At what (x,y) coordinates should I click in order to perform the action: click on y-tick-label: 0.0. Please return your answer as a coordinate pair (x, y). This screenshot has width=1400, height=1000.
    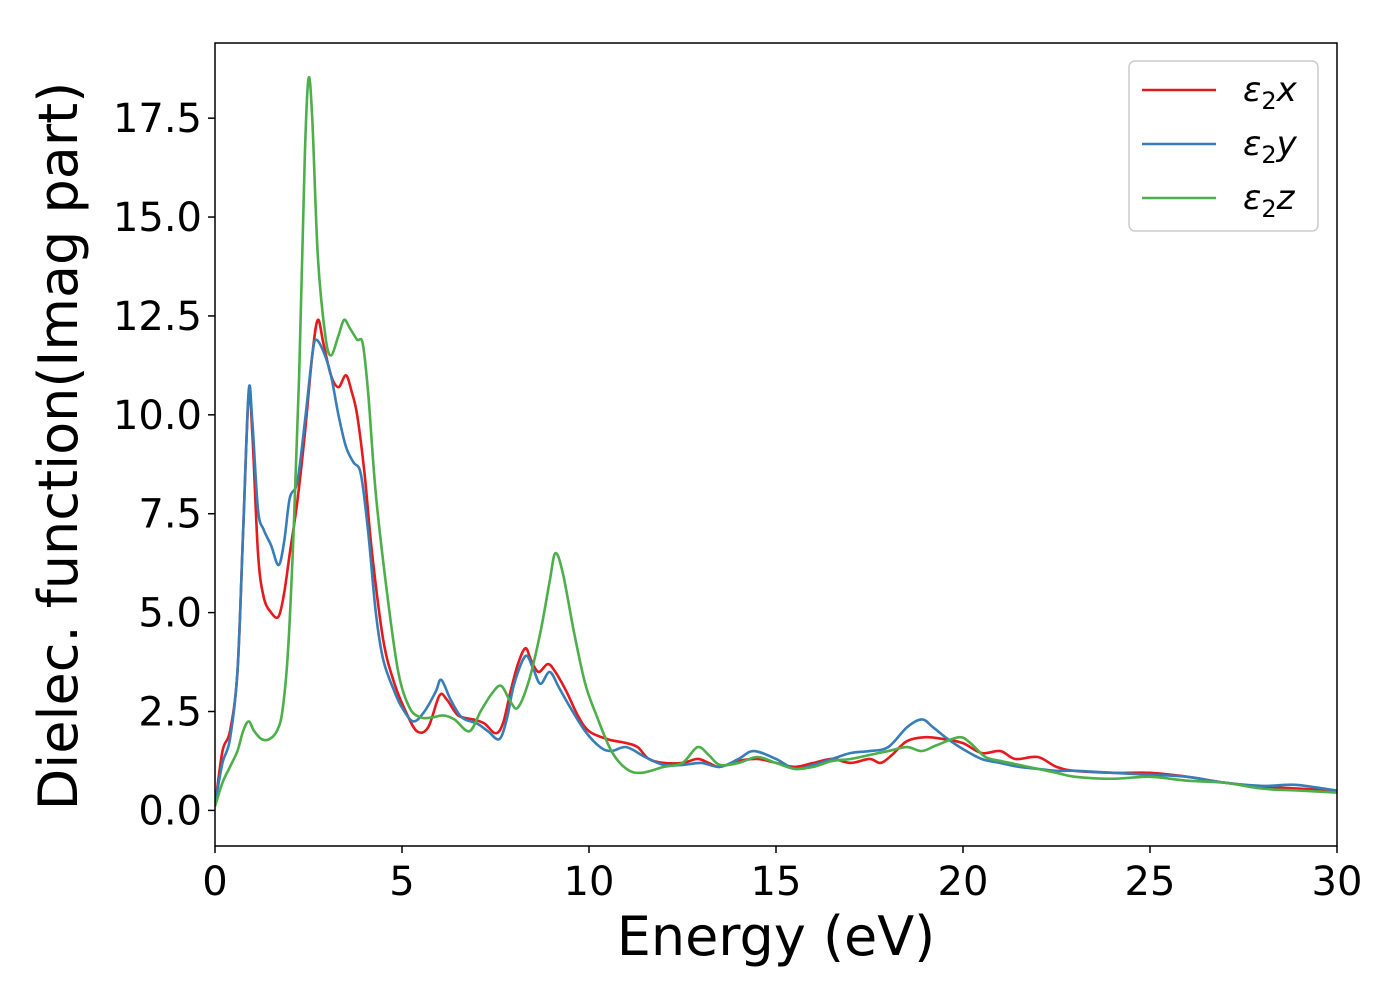
    Looking at the image, I should click on (170, 811).